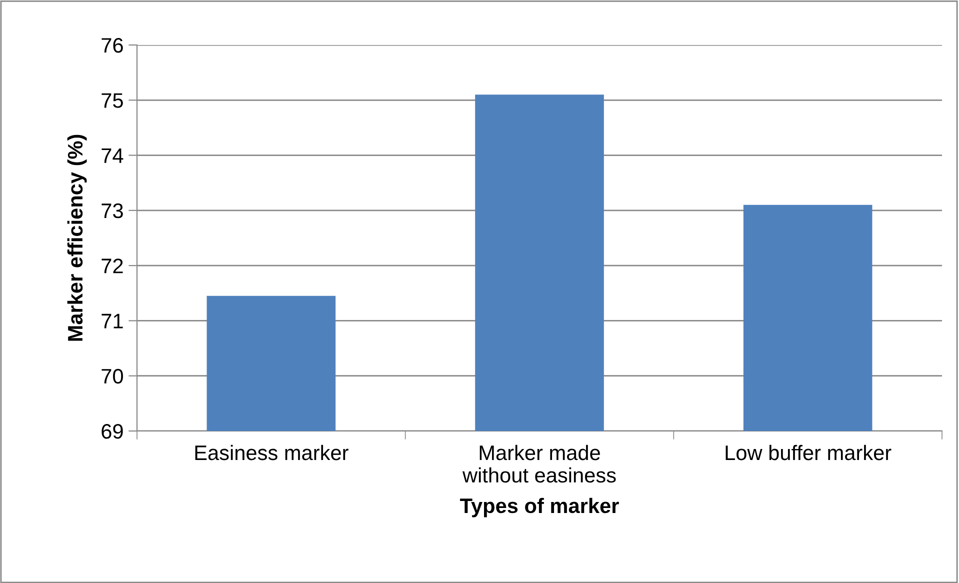 This screenshot has height=583, width=959. What do you see at coordinates (539, 463) in the screenshot?
I see `x-tick-label: Marker made without easiness` at bounding box center [539, 463].